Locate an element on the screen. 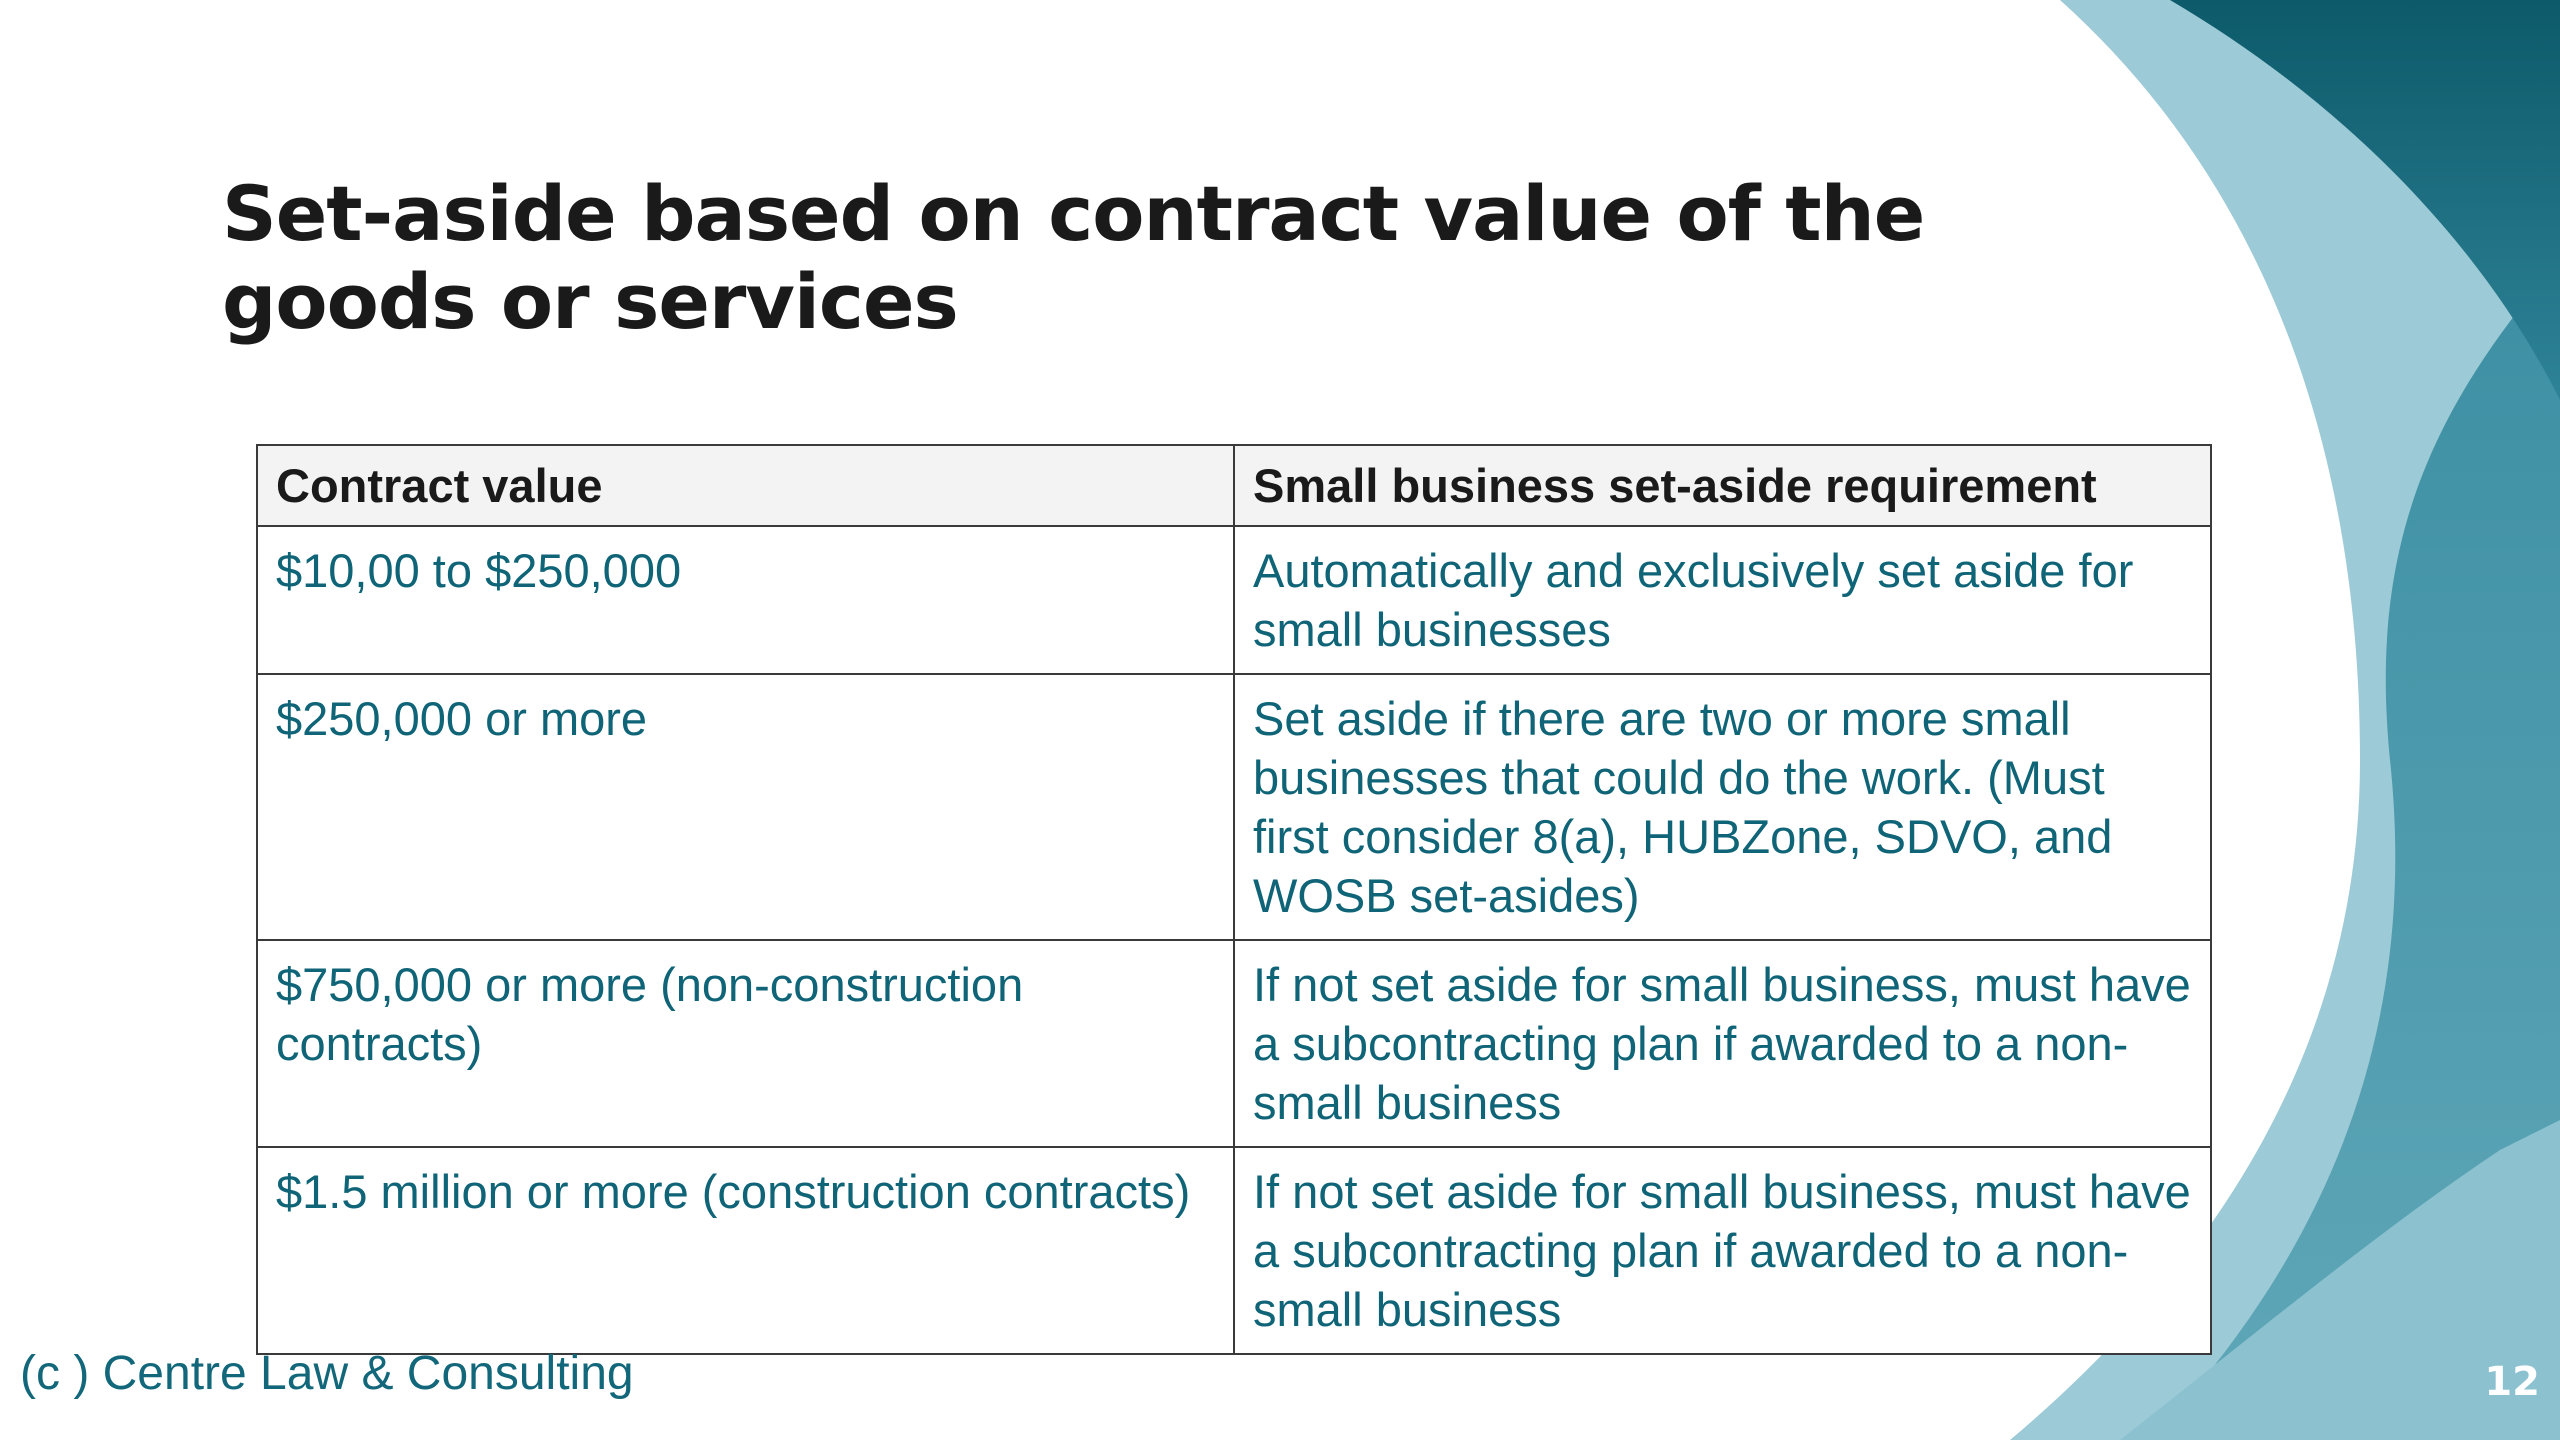 The height and width of the screenshot is (1440, 2560). column-header-requirement: Small business set-aside requirement is located at coordinates (1722, 485).